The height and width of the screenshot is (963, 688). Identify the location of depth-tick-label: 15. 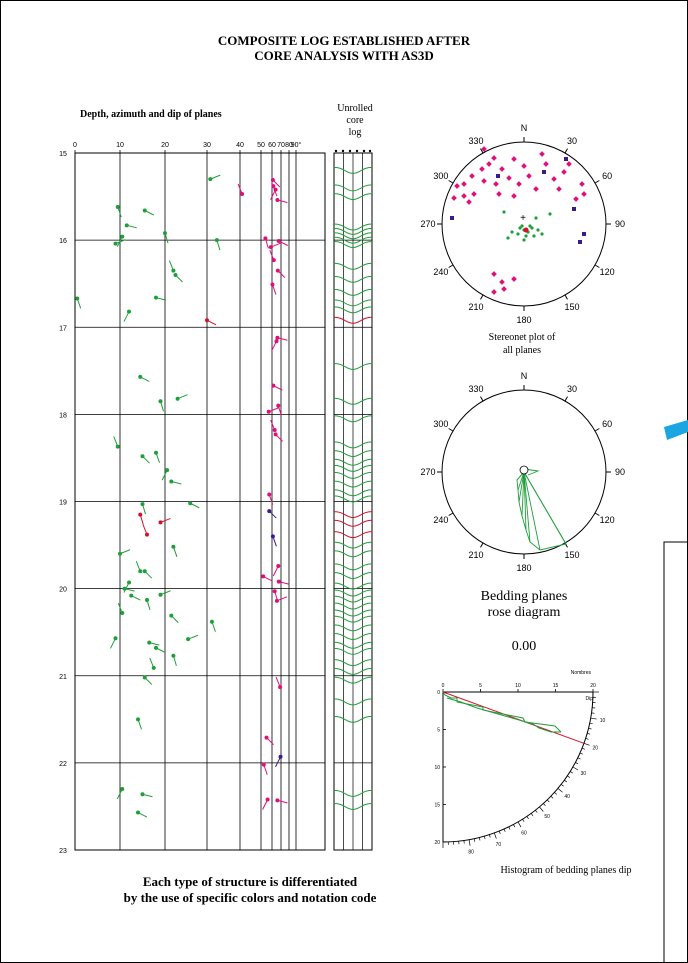
(63, 154).